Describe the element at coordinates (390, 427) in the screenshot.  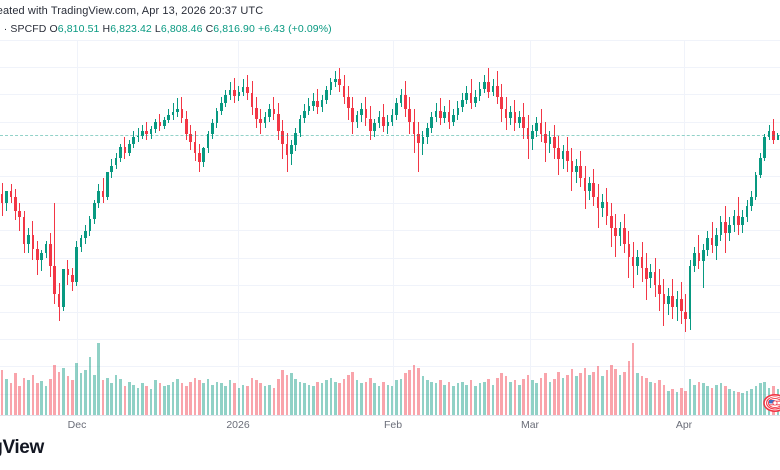
I see `time-axis: Dec 2026 Feb Mar Apr` at that location.